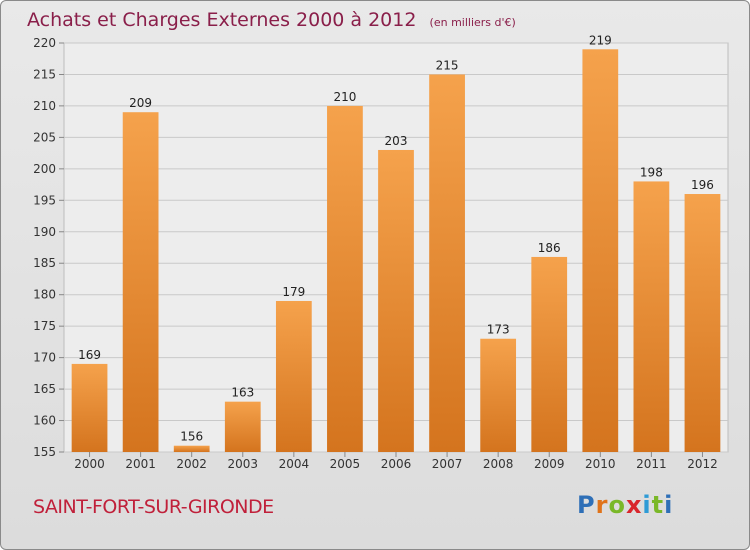  I want to click on proxiti-logo: Proxiti, so click(625, 505).